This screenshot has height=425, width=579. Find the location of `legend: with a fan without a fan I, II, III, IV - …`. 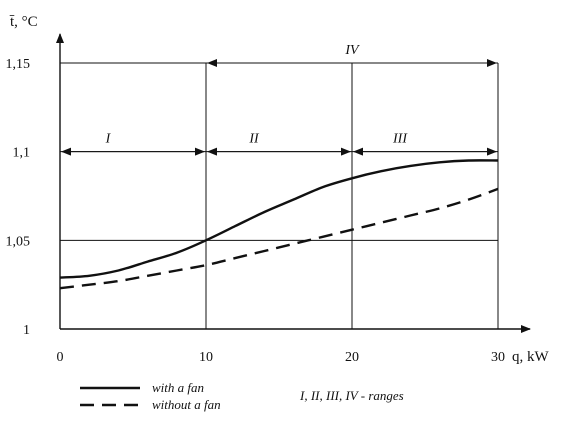

legend: with a fan without a fan I, II, III, IV - … is located at coordinates (242, 396).